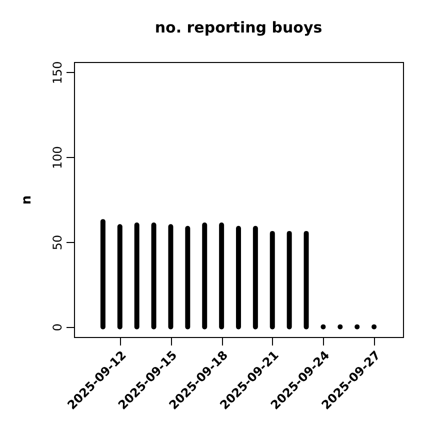 The image size is (440, 440). What do you see at coordinates (238, 27) in the screenshot?
I see `chart-title: no. reporting buoys` at bounding box center [238, 27].